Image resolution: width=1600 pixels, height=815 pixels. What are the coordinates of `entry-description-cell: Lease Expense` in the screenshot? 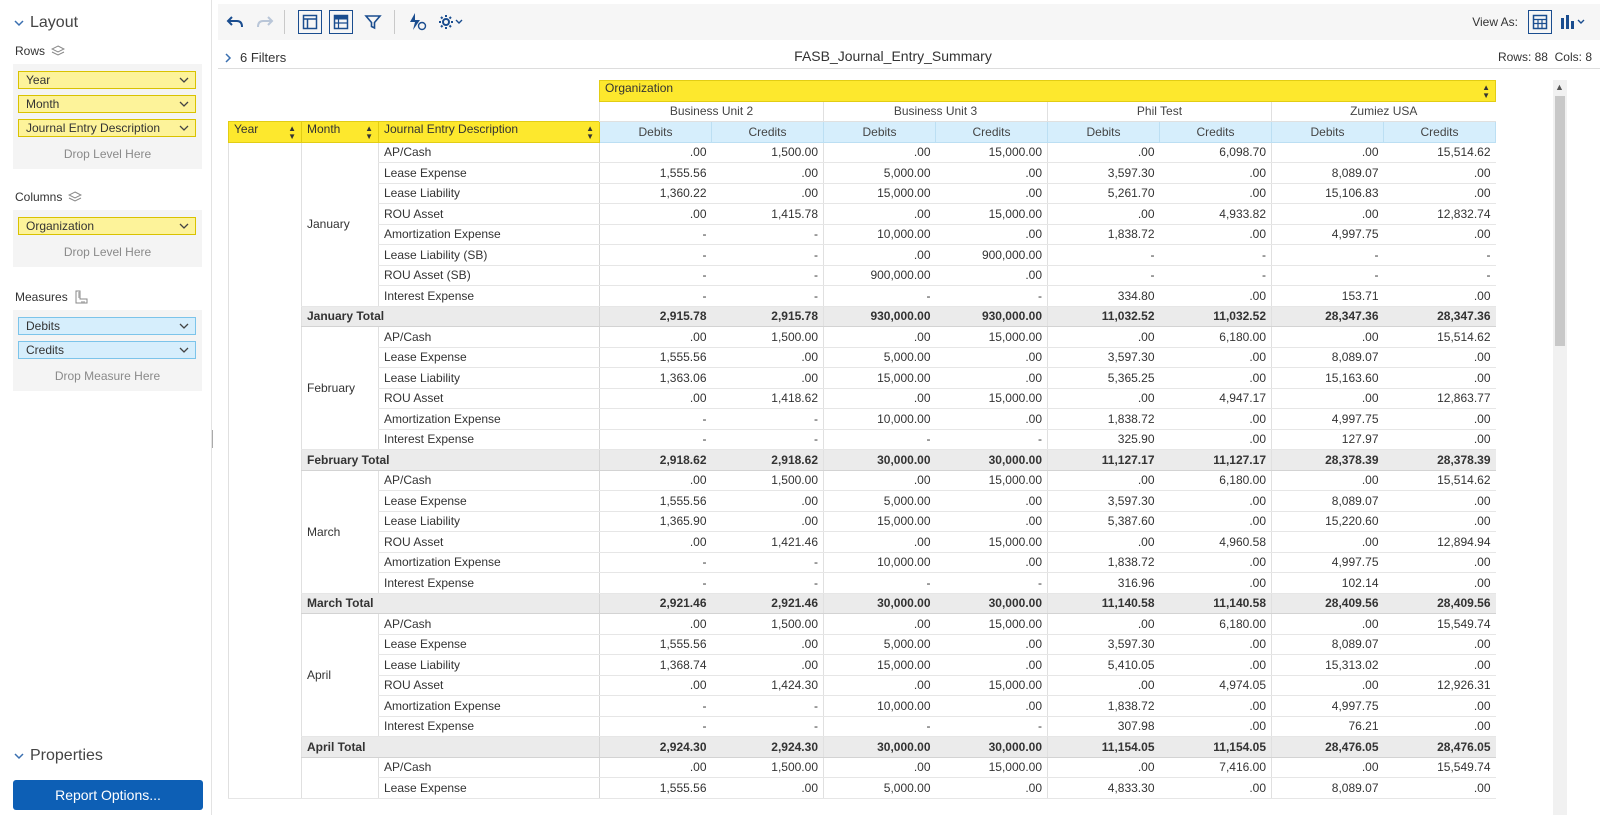 It's located at (489, 173).